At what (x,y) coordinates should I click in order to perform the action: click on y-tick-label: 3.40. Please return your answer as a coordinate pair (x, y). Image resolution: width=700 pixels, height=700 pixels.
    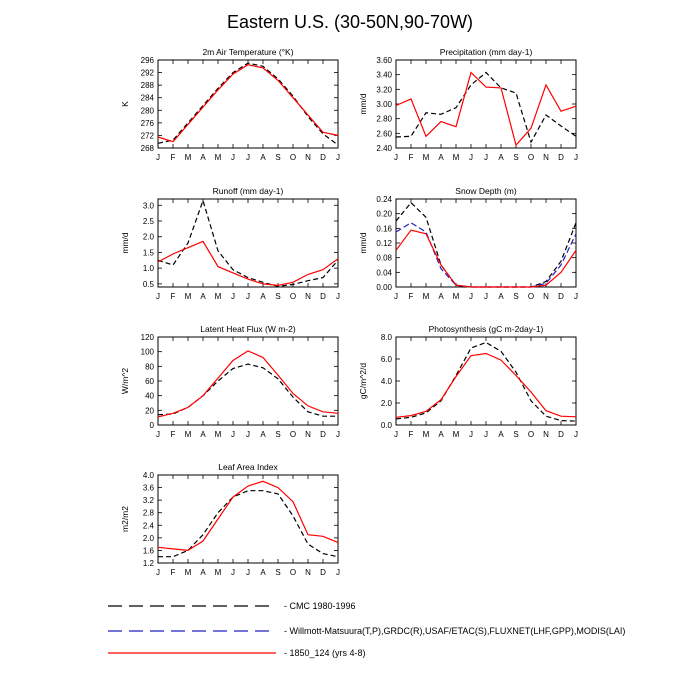
    Looking at the image, I should click on (384, 75).